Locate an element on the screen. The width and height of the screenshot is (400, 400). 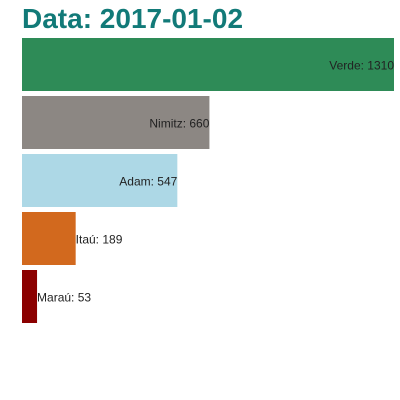
bar-nimitz is located at coordinates (116, 122).